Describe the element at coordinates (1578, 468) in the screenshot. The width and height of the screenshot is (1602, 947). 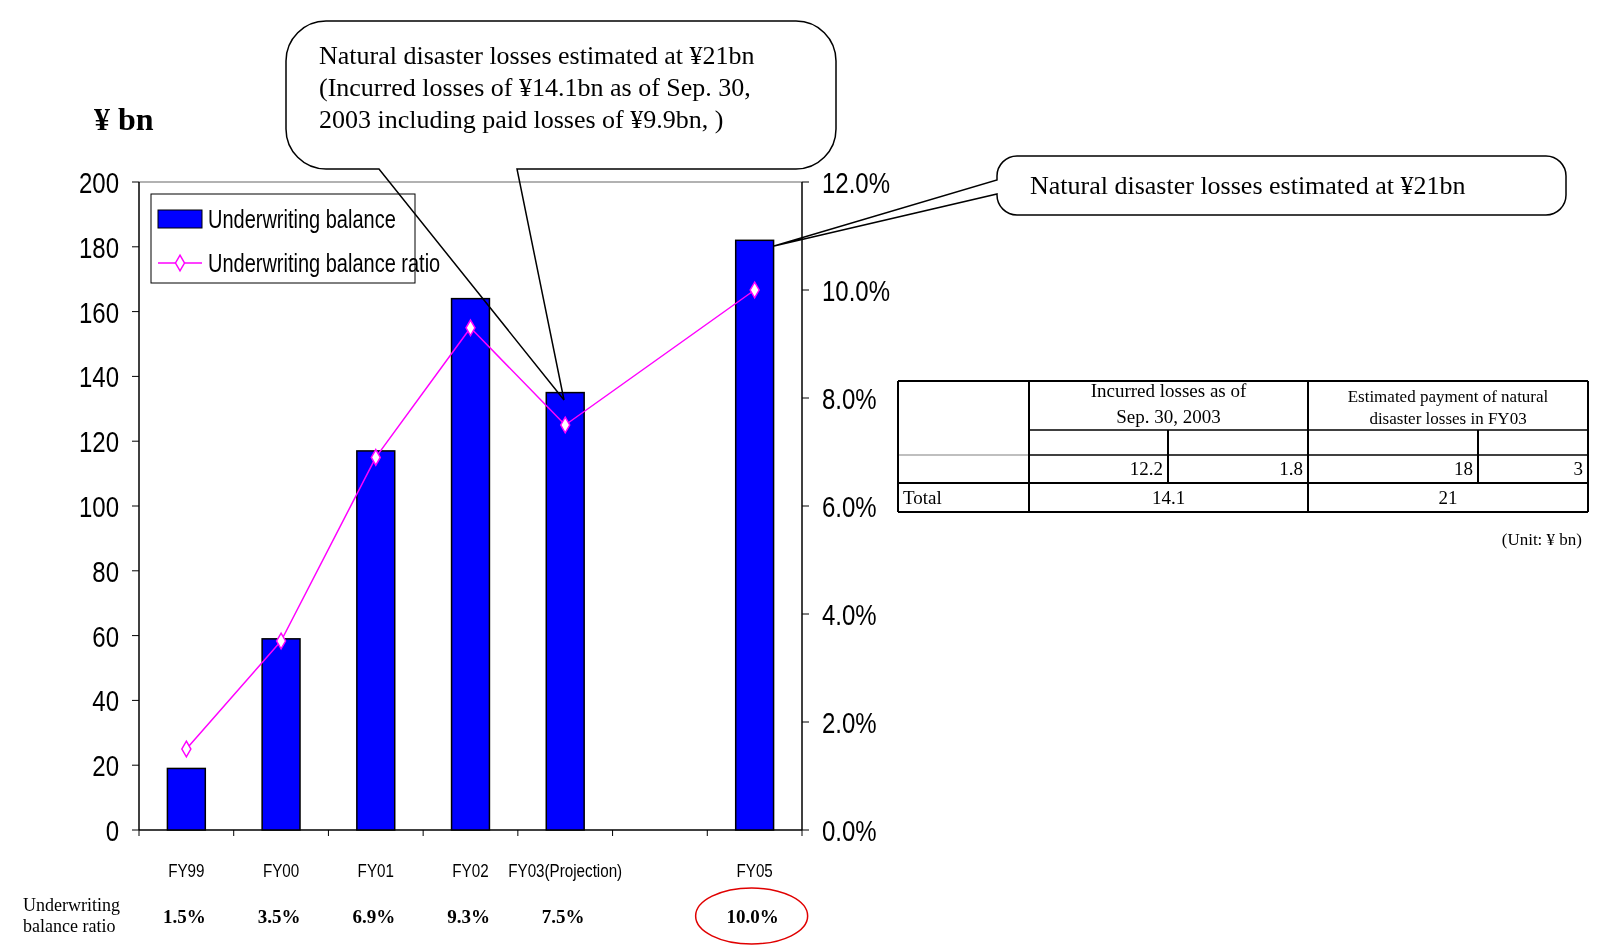
I see `text: 3` at that location.